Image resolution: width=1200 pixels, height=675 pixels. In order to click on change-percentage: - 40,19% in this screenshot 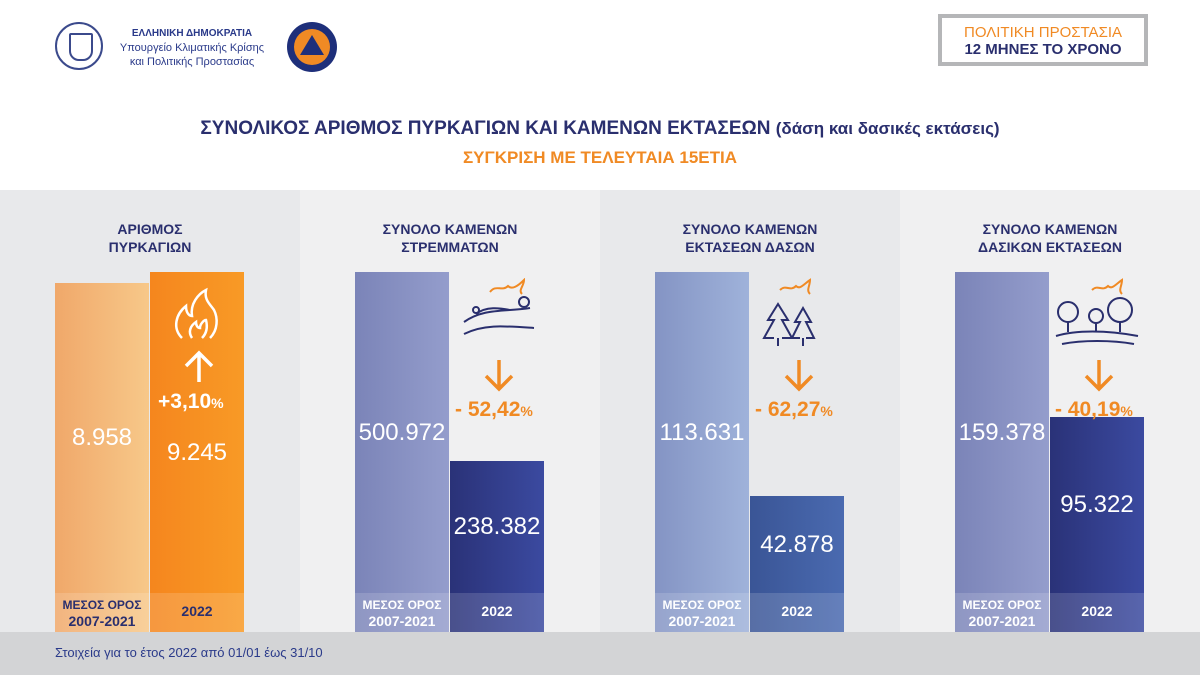, I will do `click(1094, 410)`.